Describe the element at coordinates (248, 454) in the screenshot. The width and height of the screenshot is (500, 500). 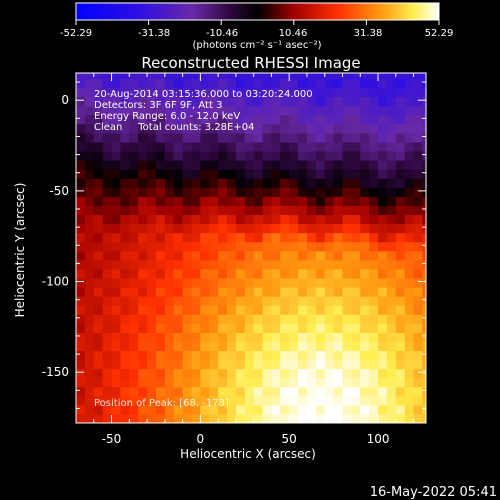
I see `x-axis-label: Heliocentric X (arcsec)` at that location.